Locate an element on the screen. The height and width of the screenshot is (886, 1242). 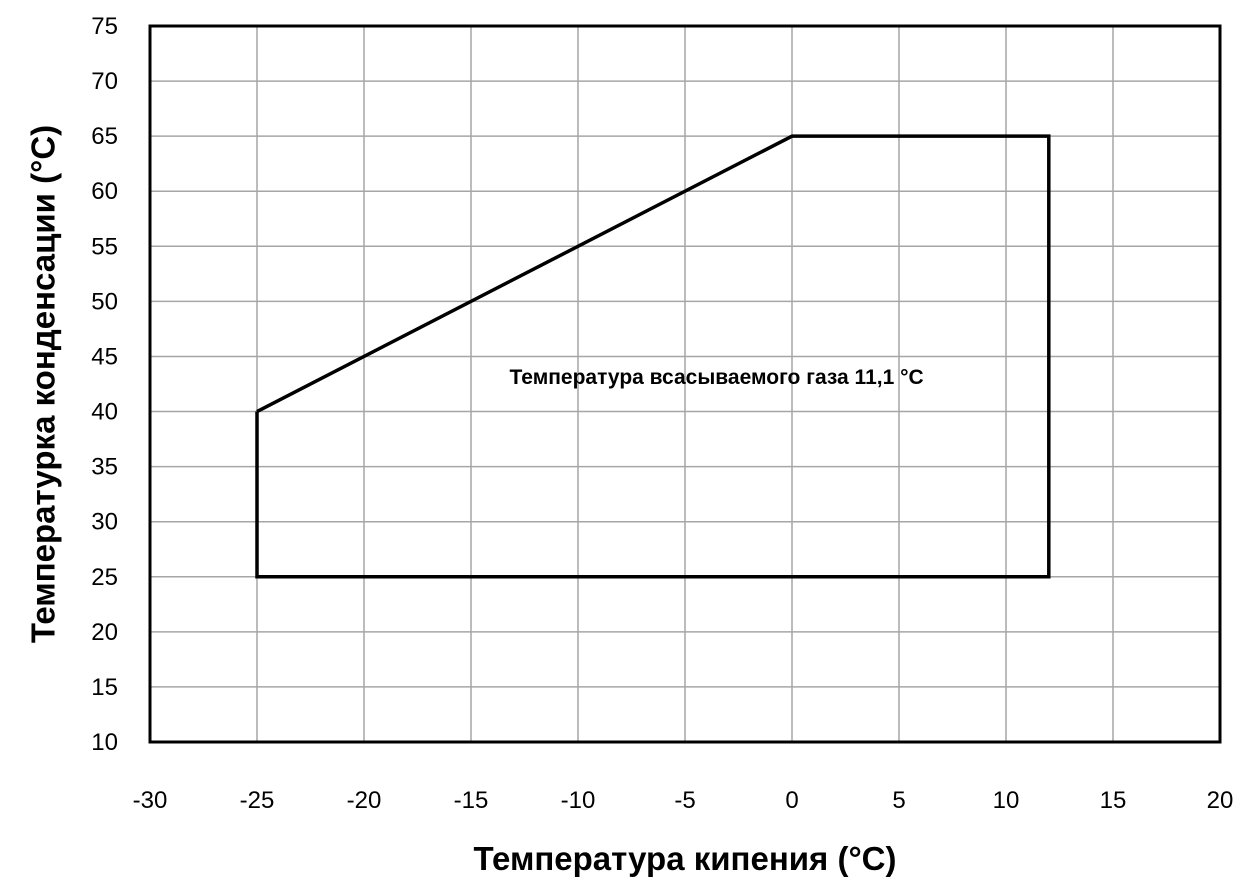
x-tick-label: -25 is located at coordinates (257, 800).